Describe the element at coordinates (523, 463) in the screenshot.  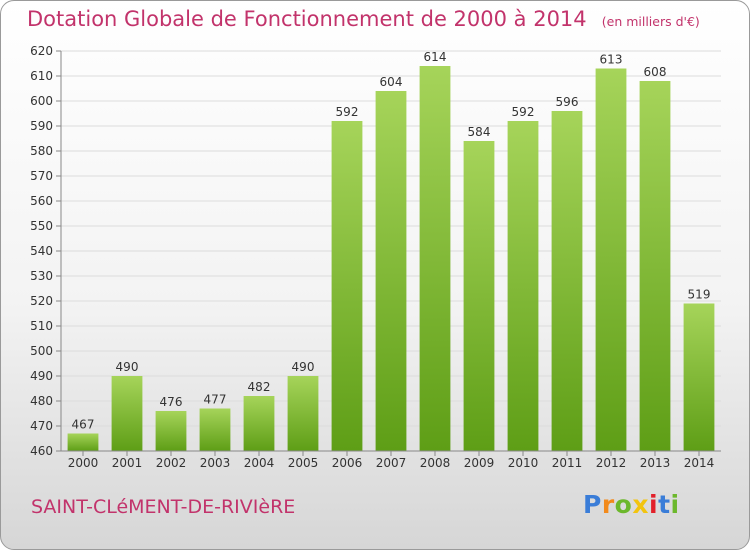
I see `x-tick-label: 2010` at that location.